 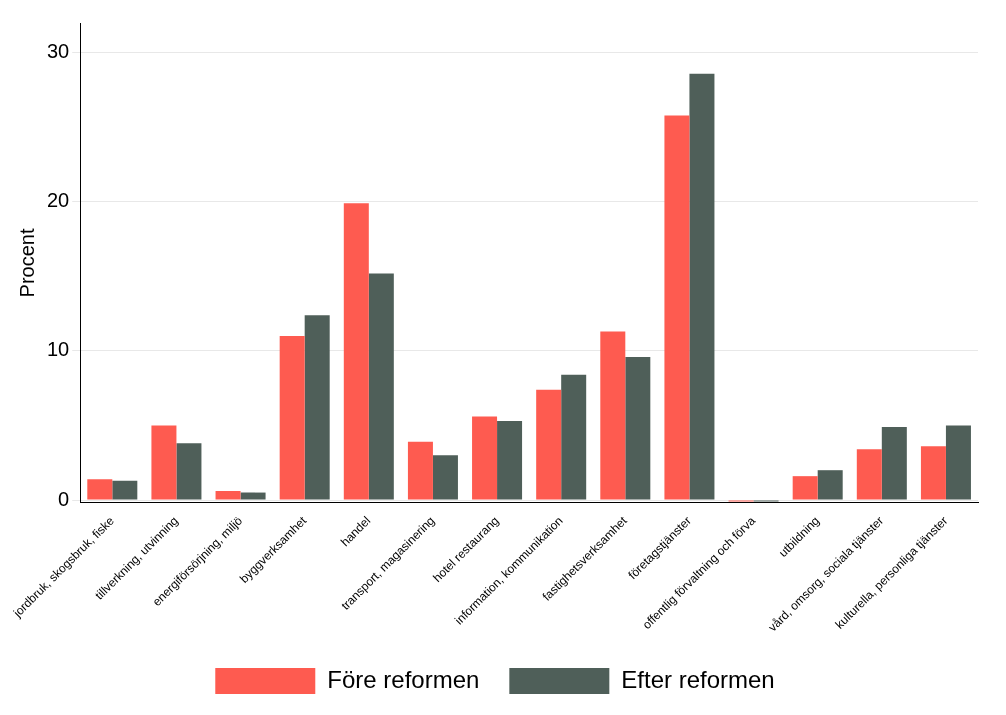 I want to click on y-tick-label: 10, so click(x=58, y=349).